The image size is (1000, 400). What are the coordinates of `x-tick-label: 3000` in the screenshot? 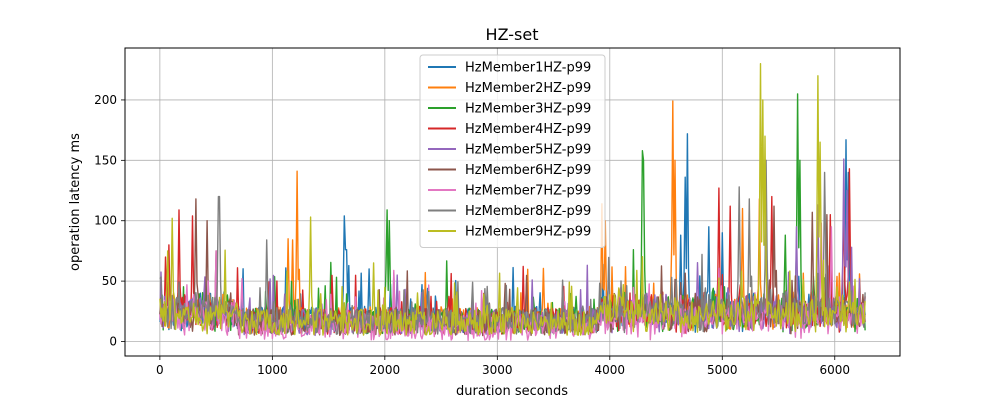 It's located at (497, 370).